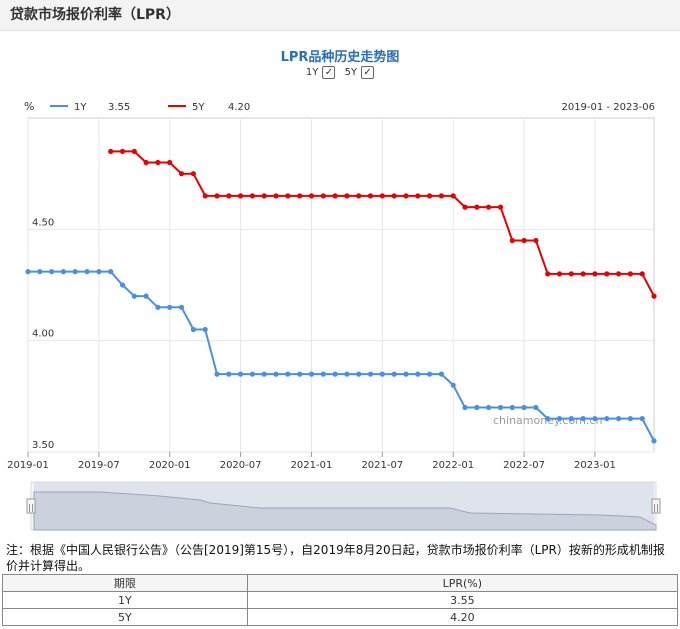 The width and height of the screenshot is (680, 629). I want to click on chart-title: LPR品种历史走势图, so click(340, 57).